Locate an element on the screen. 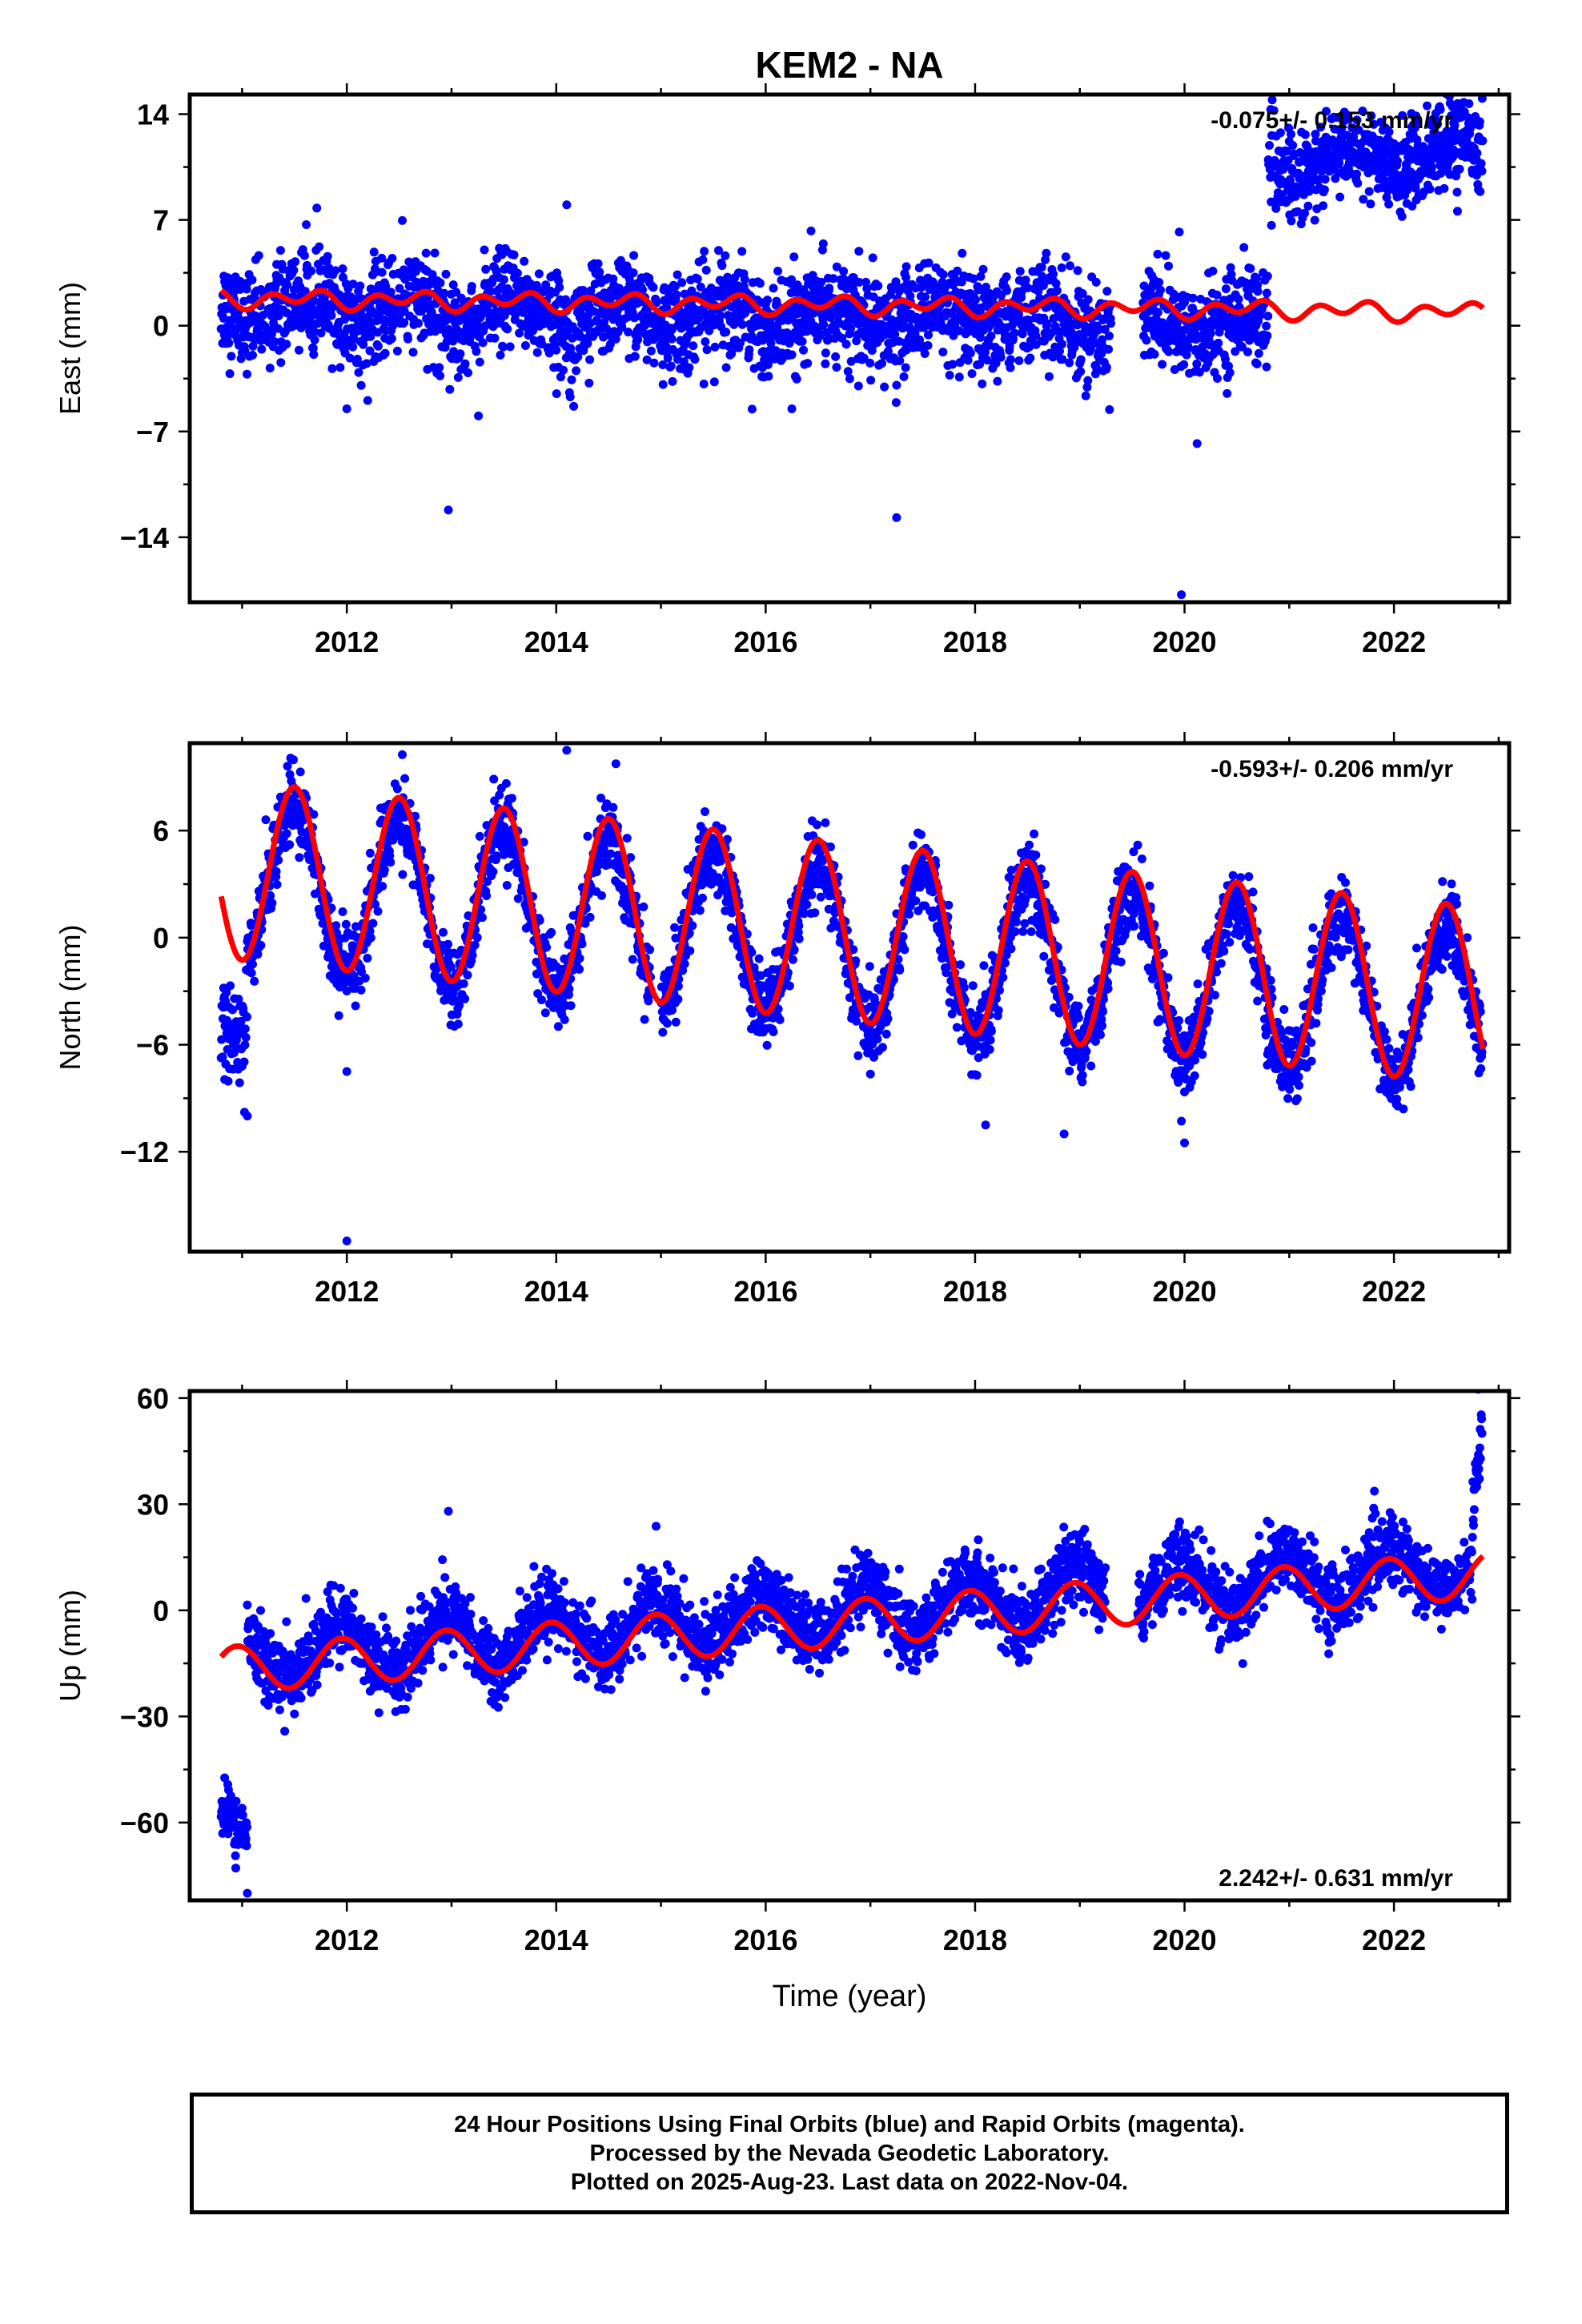  outlier-point is located at coordinates (448, 510).